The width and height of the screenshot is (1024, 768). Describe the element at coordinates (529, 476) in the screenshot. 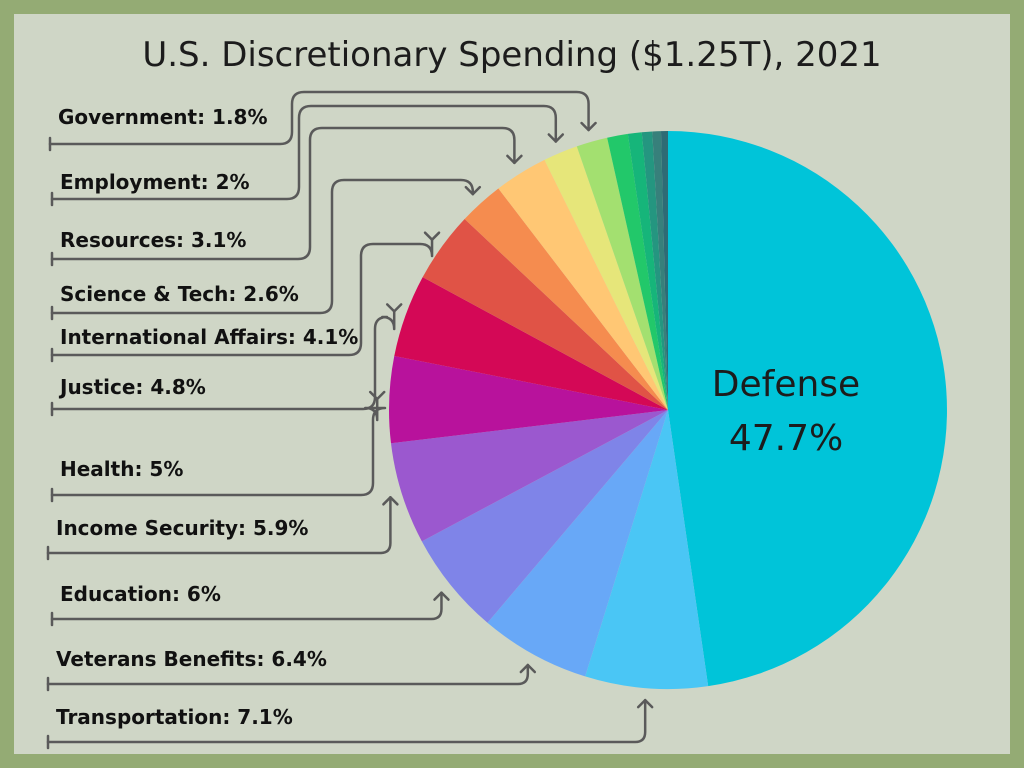

I see `slice-income-security` at that location.